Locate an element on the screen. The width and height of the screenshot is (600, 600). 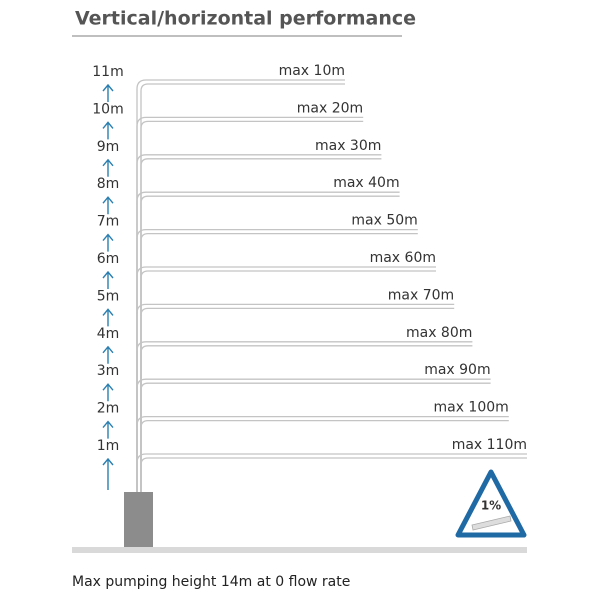
height-label: 3m is located at coordinates (108, 371).